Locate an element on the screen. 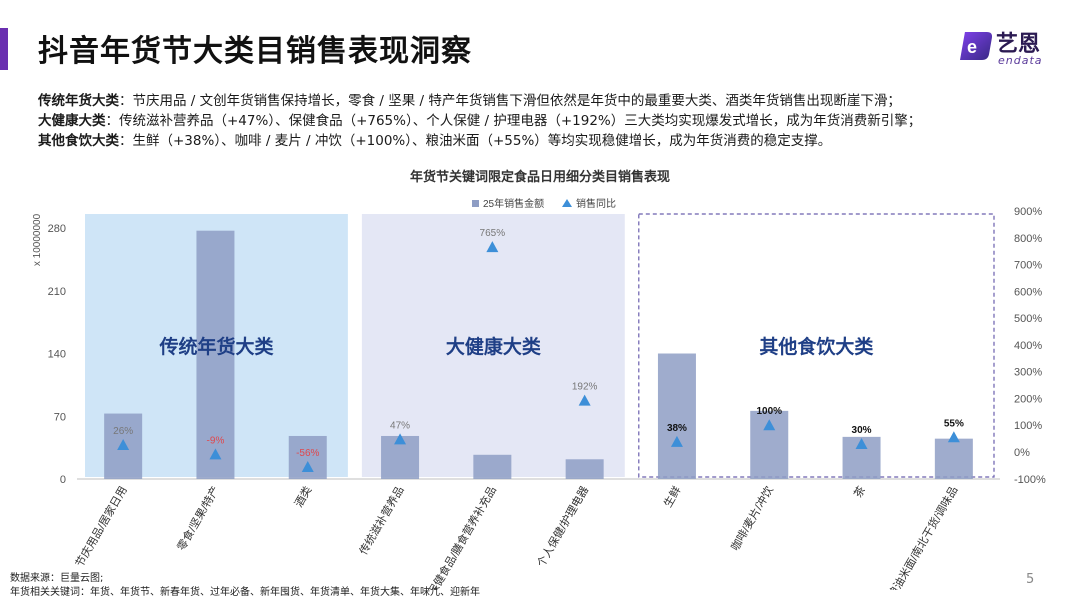 The width and height of the screenshot is (1080, 608). logo-en-text: endata is located at coordinates (1020, 60).